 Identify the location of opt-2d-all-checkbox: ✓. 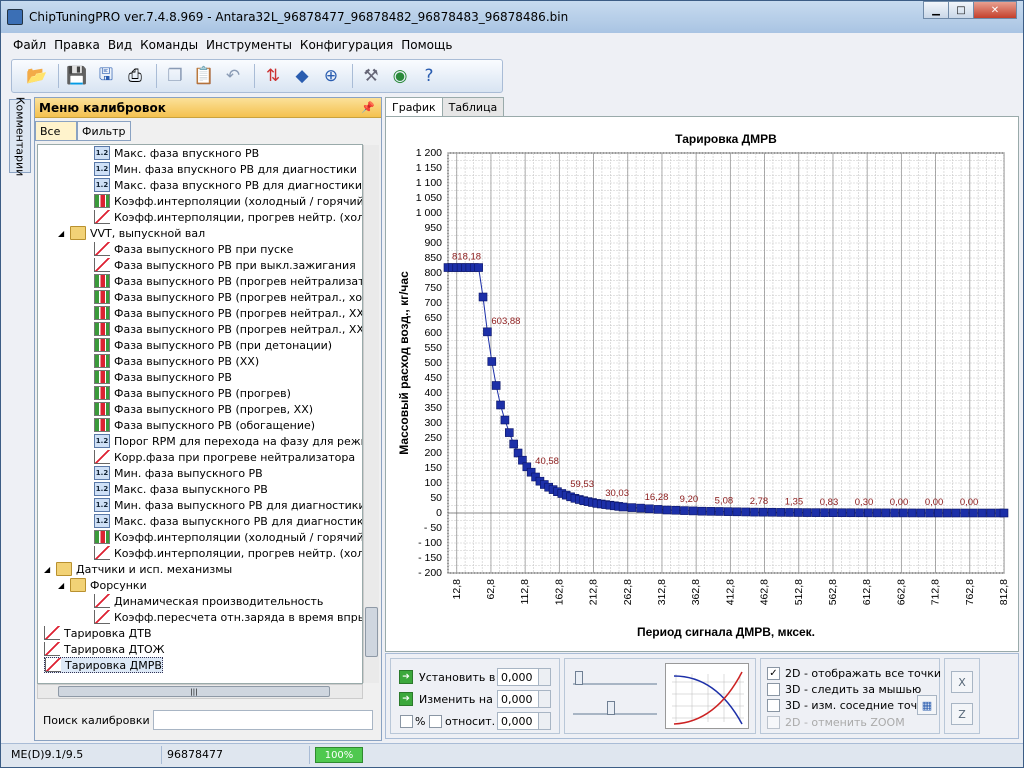
(773, 673).